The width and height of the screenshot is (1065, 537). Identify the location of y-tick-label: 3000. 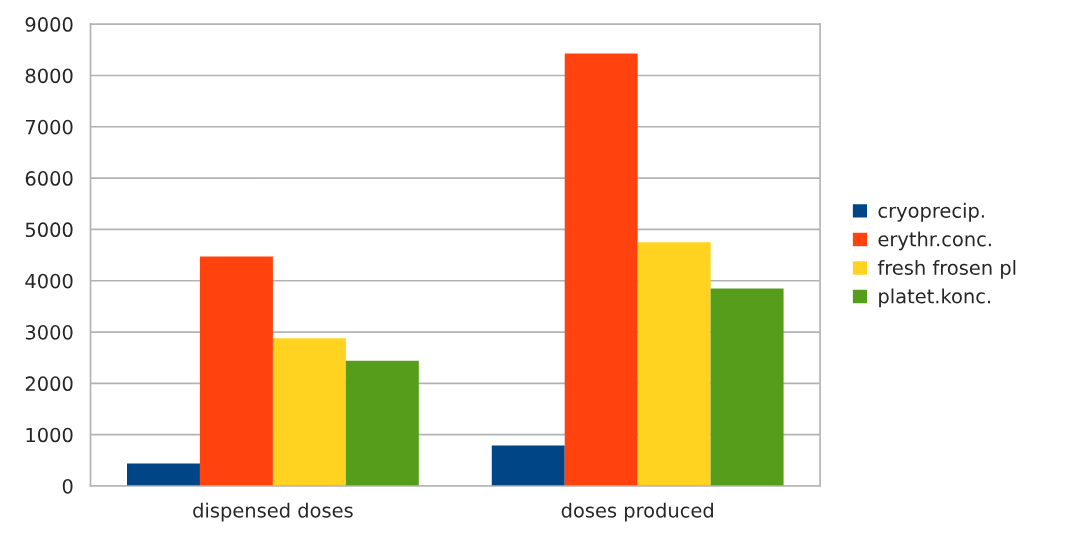
(49, 332).